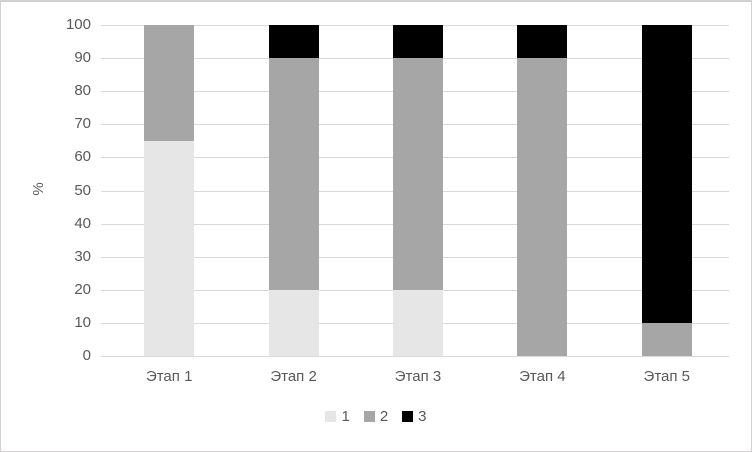  What do you see at coordinates (78, 24) in the screenshot?
I see `y-tick-label: 100` at bounding box center [78, 24].